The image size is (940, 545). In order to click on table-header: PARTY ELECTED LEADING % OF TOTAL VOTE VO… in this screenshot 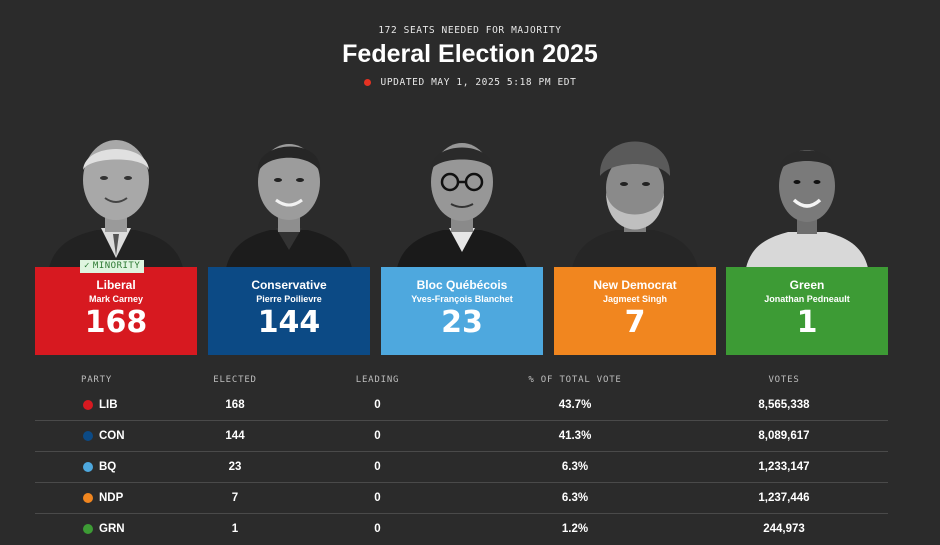, I will do `click(461, 380)`.